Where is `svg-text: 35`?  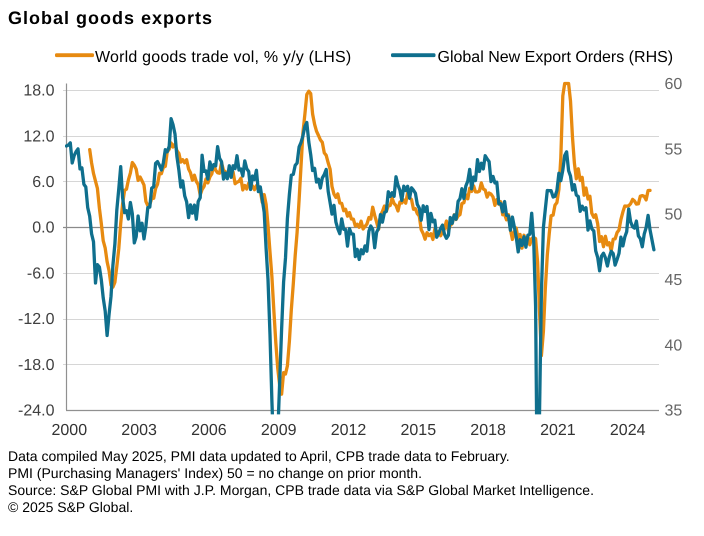 svg-text: 35 is located at coordinates (674, 411).